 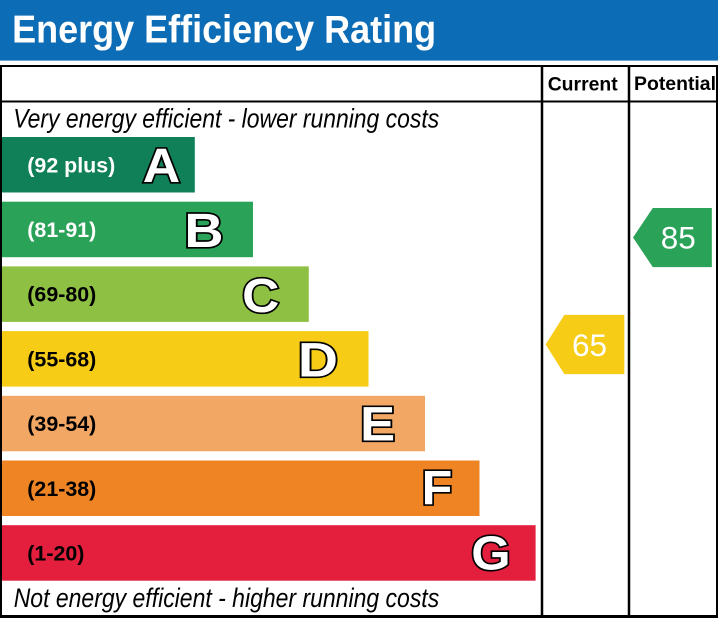 What do you see at coordinates (71, 165) in the screenshot?
I see `svg-text: (92 plus)` at bounding box center [71, 165].